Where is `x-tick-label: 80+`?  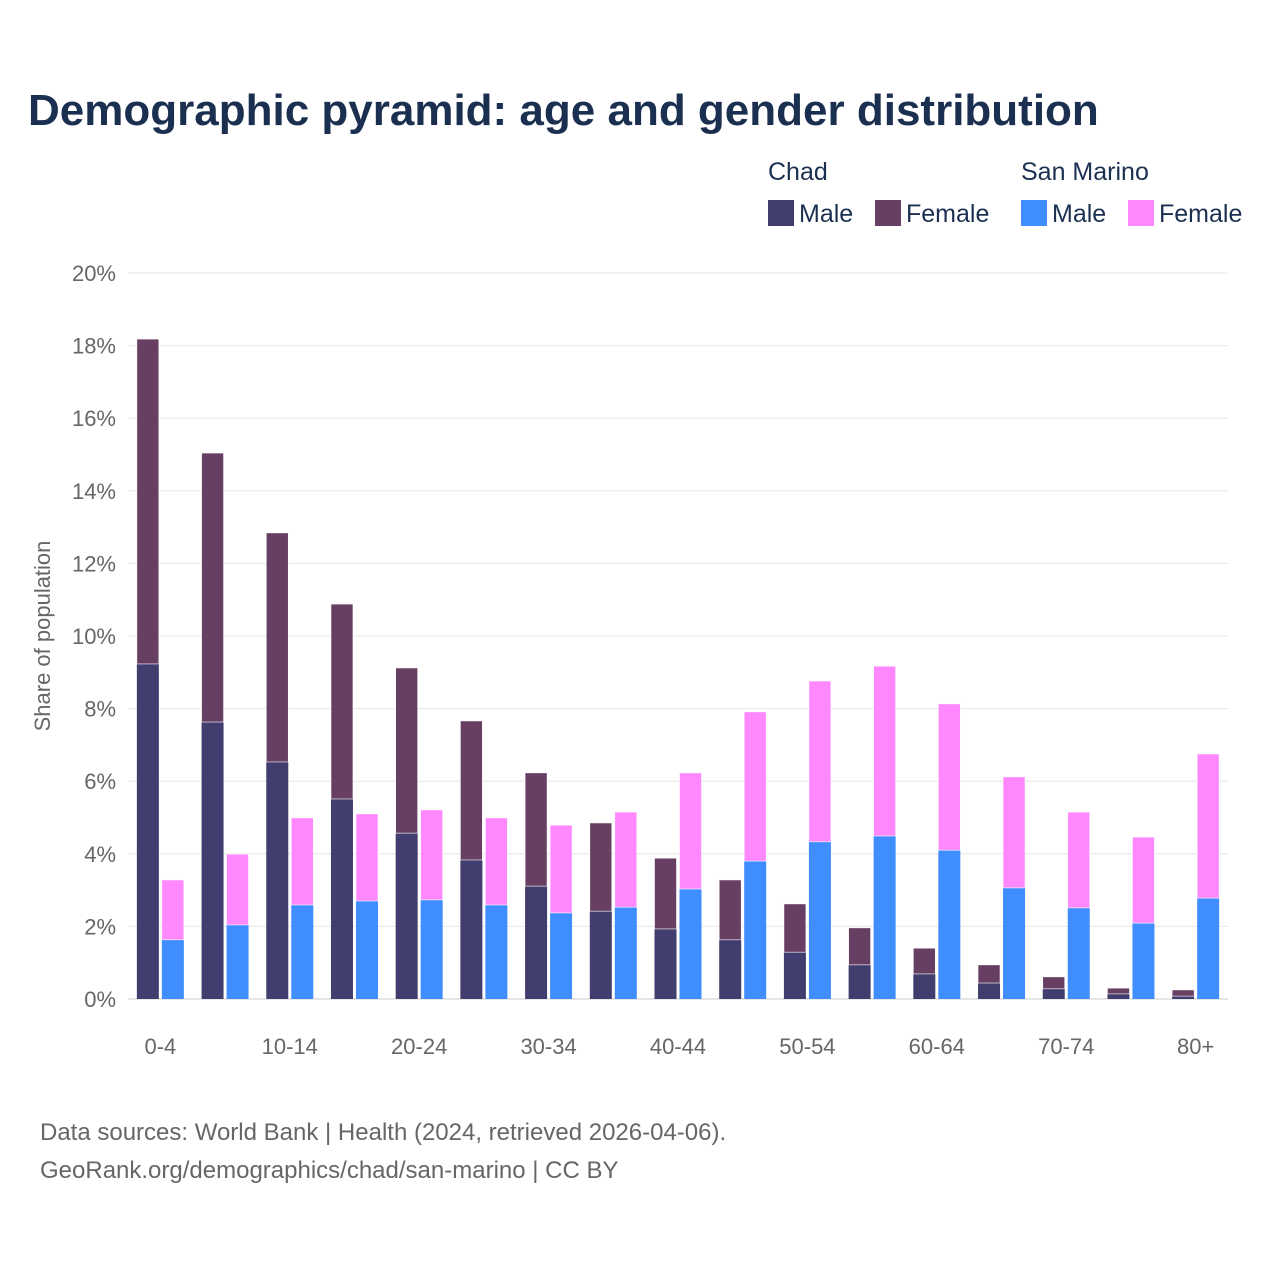
x-tick-label: 80+ is located at coordinates (1195, 1046).